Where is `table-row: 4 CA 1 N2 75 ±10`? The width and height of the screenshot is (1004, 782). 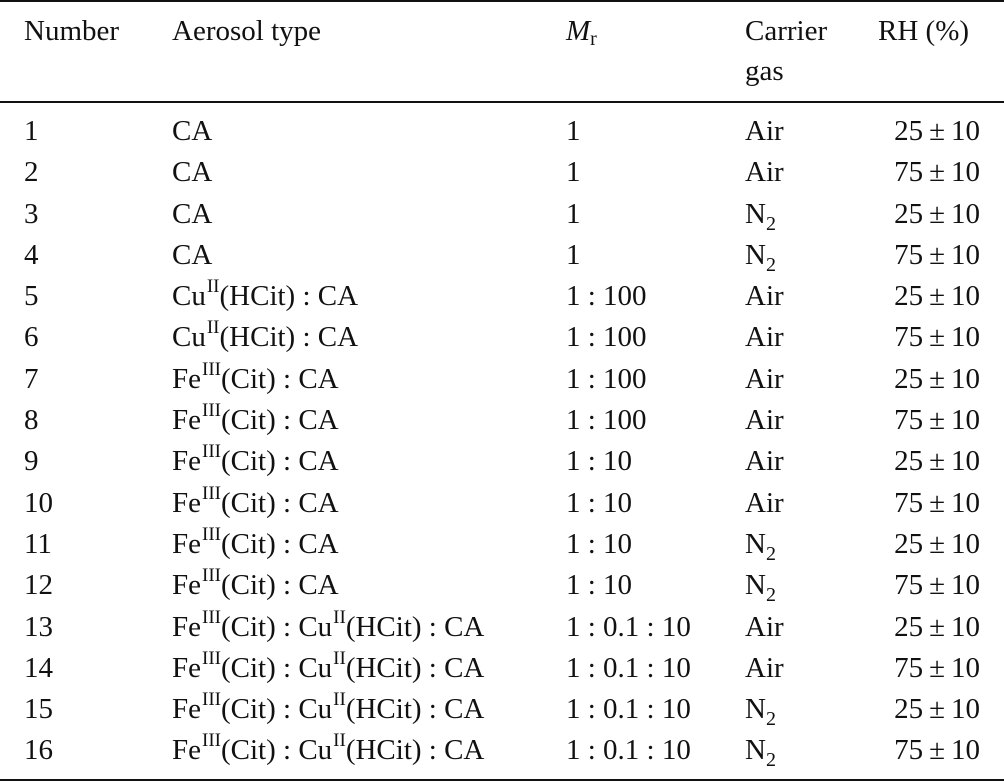 table-row: 4 CA 1 N2 75 ±10 is located at coordinates (502, 255).